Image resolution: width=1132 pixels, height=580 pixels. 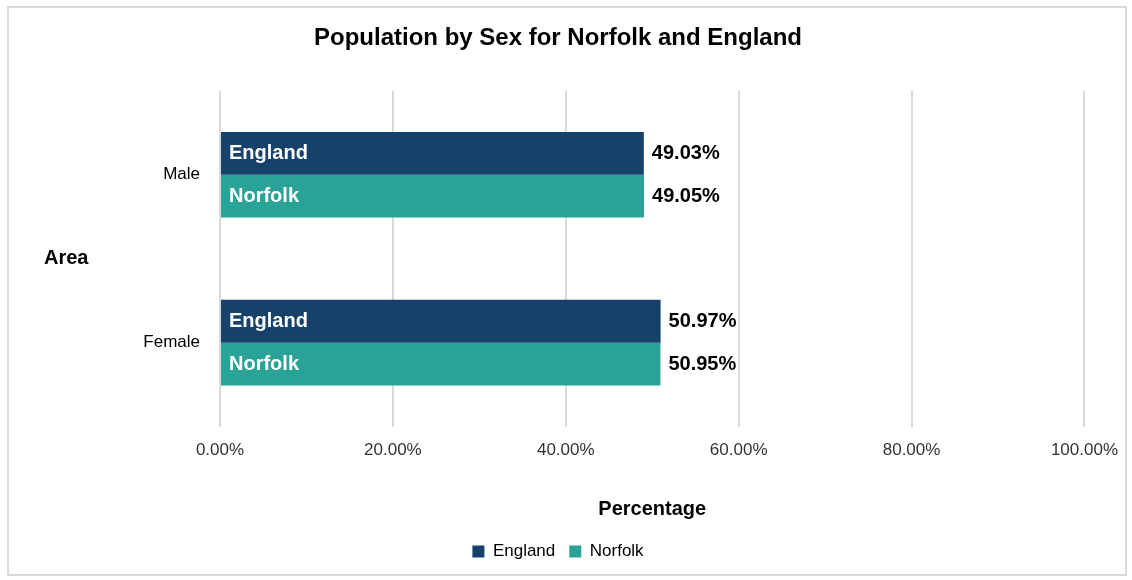 I want to click on y-axis-title: Area, so click(x=67, y=257).